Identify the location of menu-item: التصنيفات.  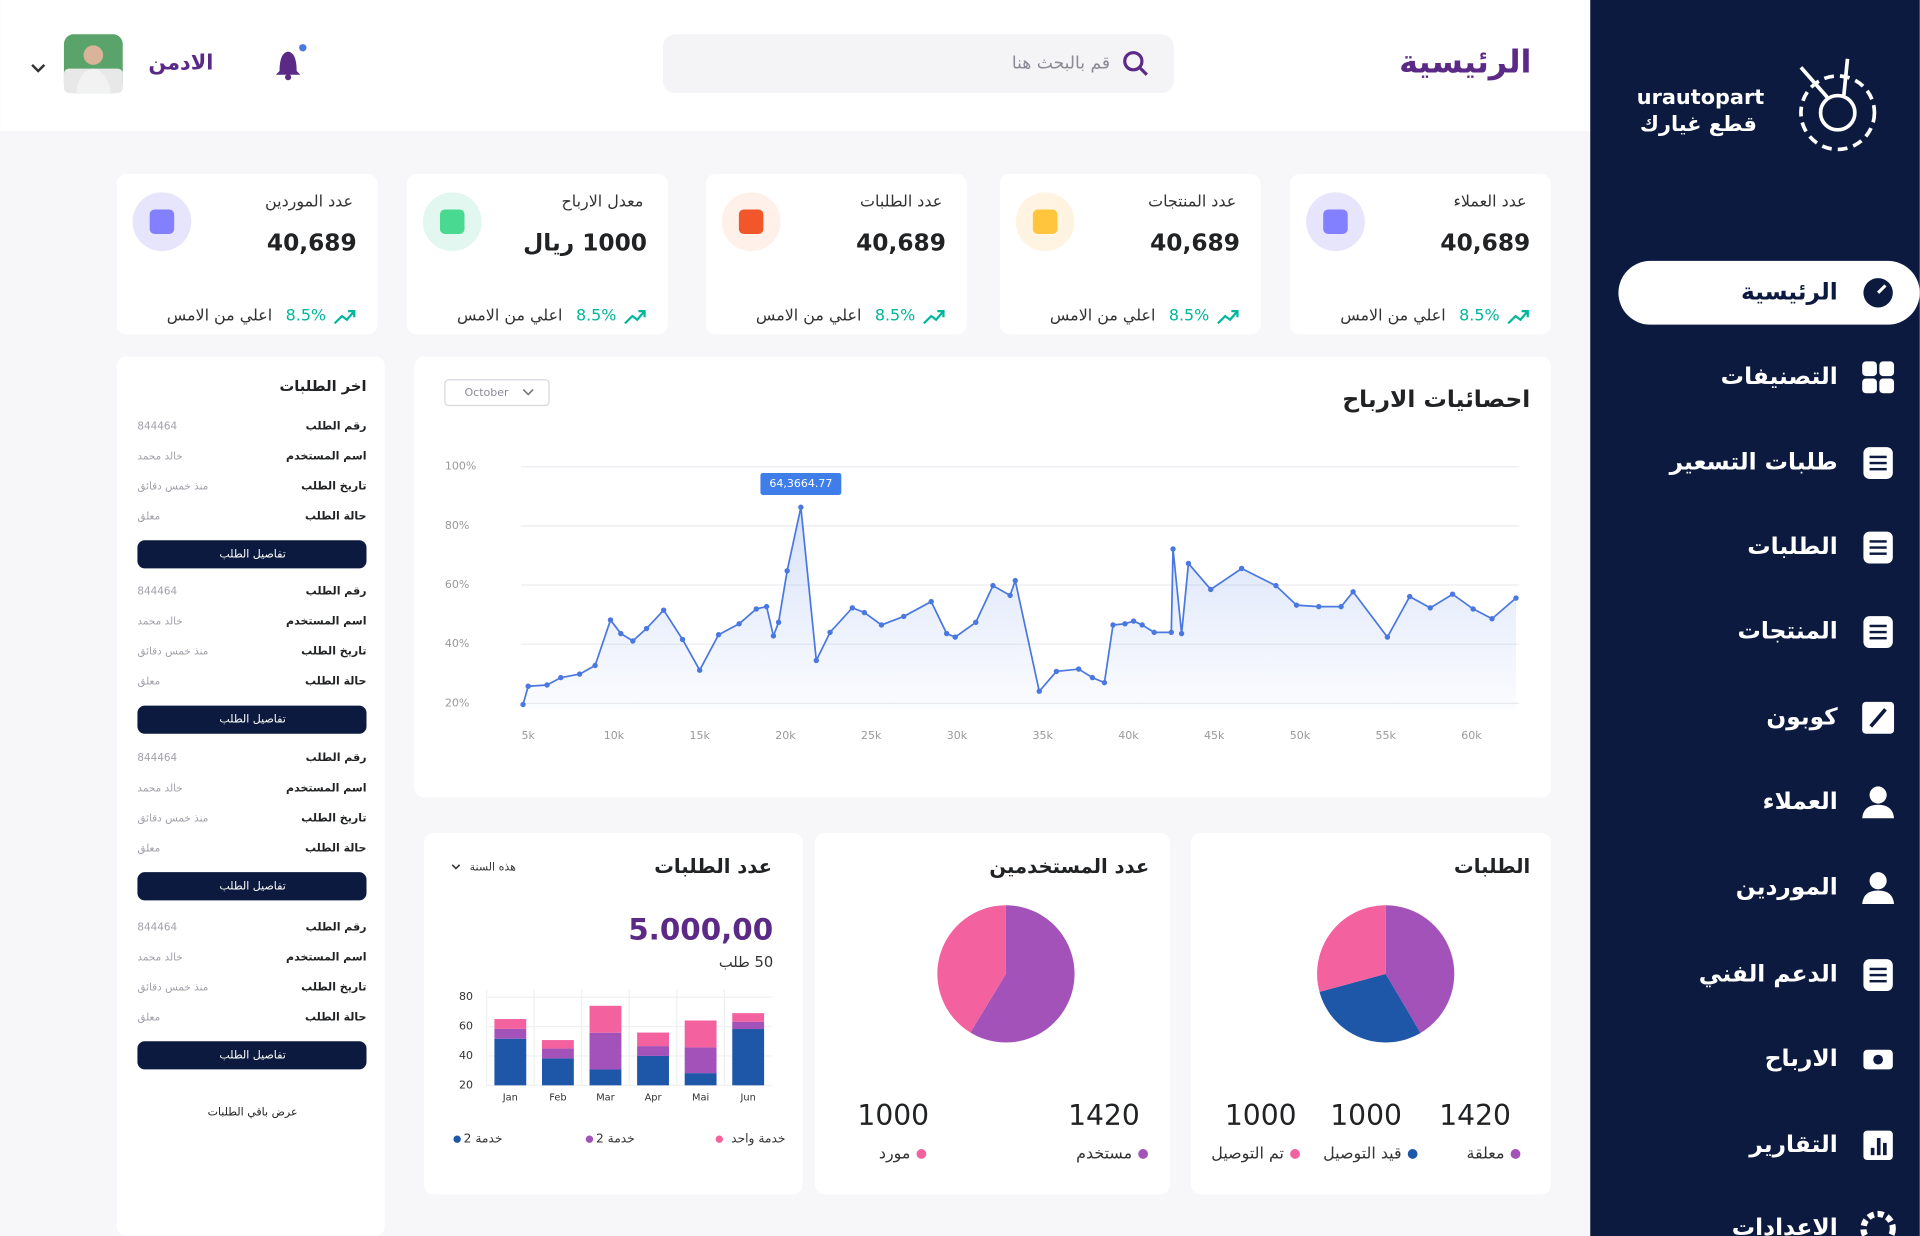
(1779, 376).